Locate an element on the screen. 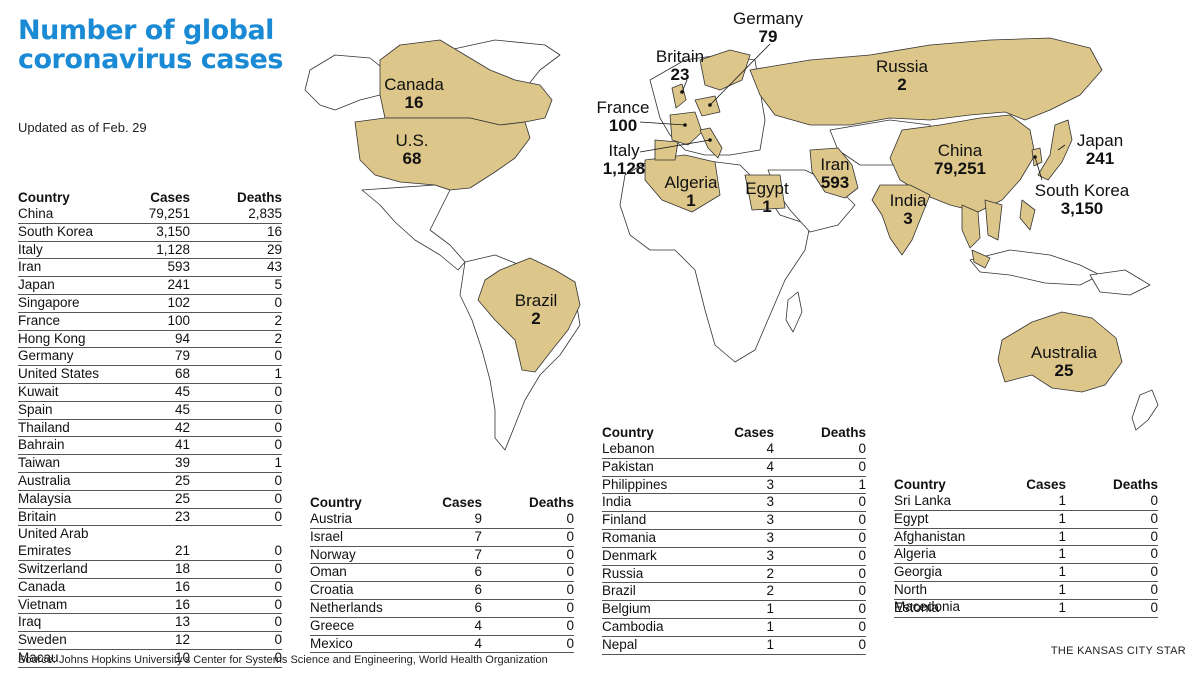 The width and height of the screenshot is (1200, 675). country-cell: United States is located at coordinates (59, 374).